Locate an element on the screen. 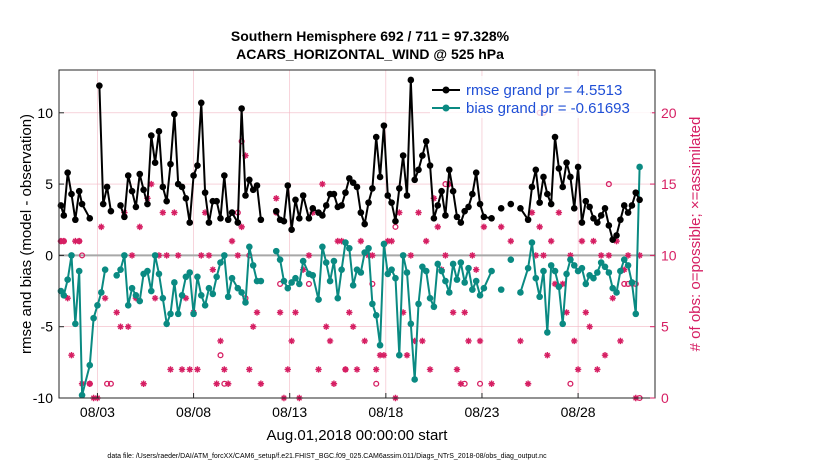 The image size is (830, 470). y-tick-label-right: 0 is located at coordinates (665, 398).